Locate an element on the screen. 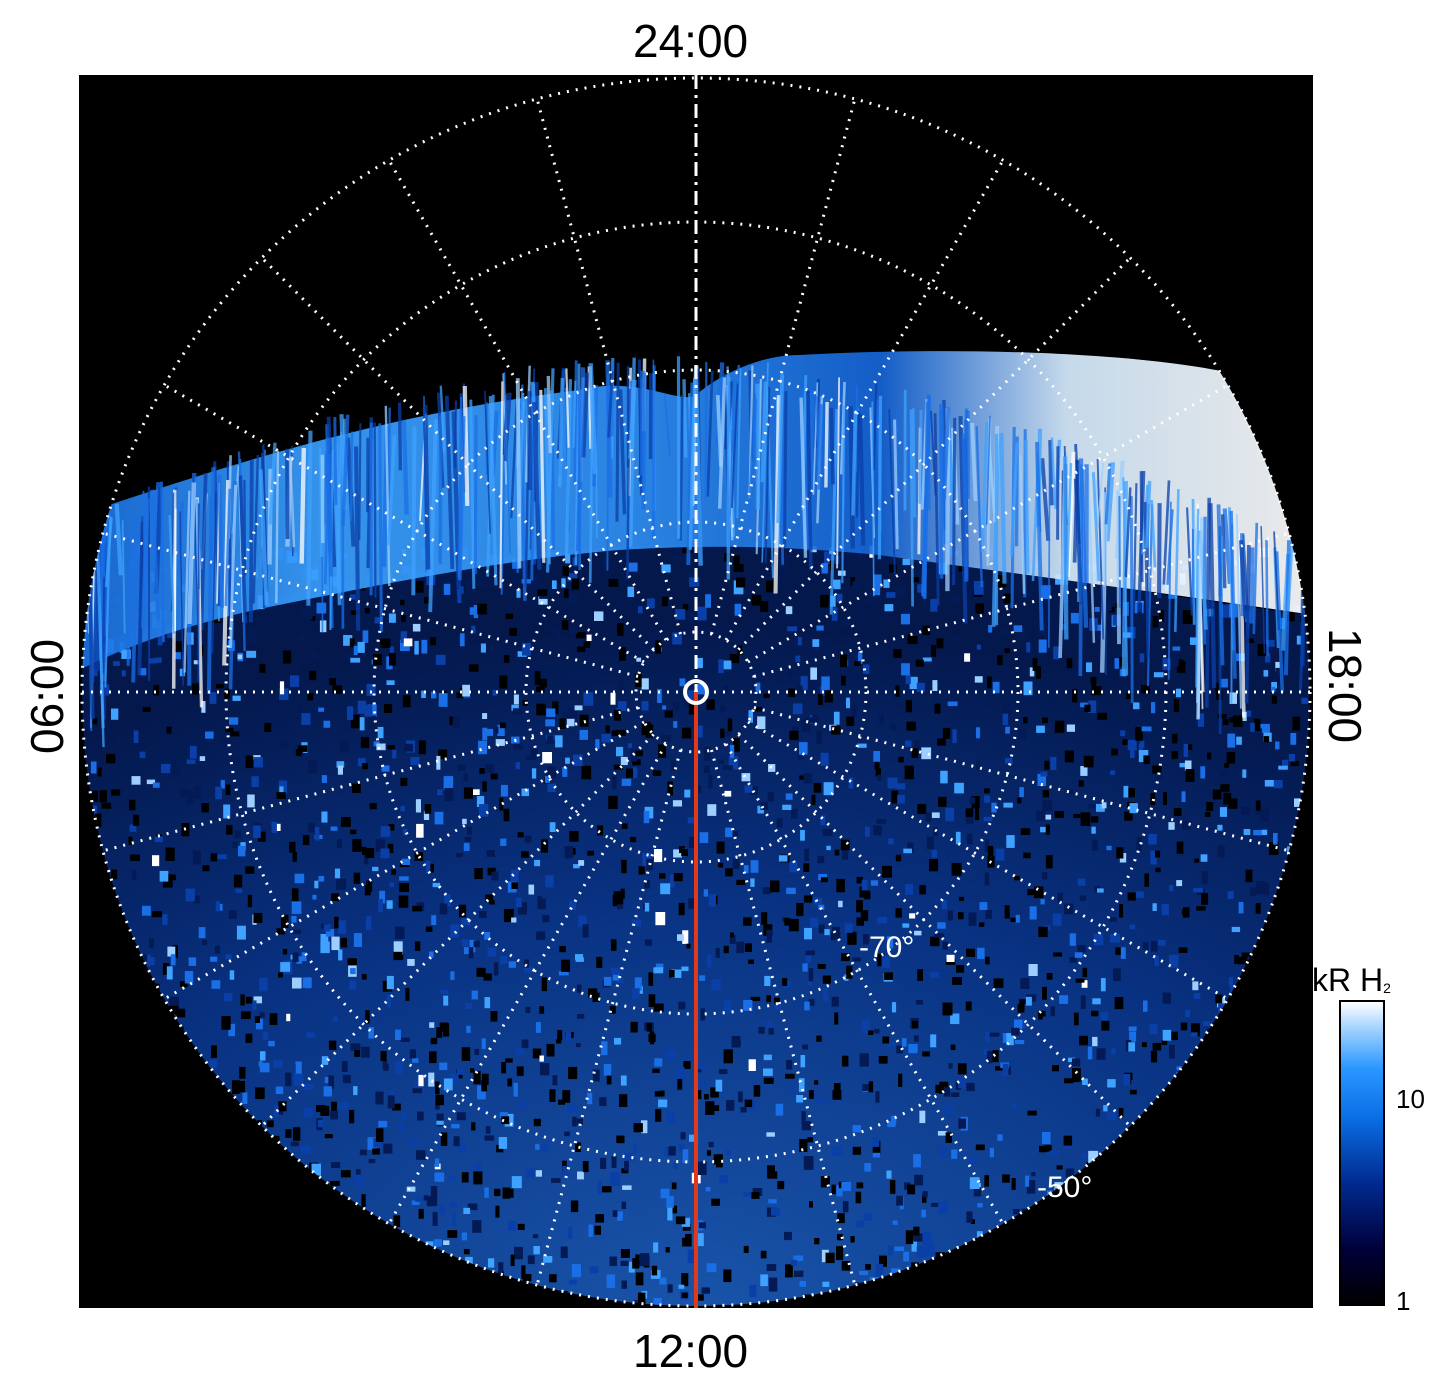 The height and width of the screenshot is (1384, 1447). local-time-label-top: 24:00 is located at coordinates (691, 41).